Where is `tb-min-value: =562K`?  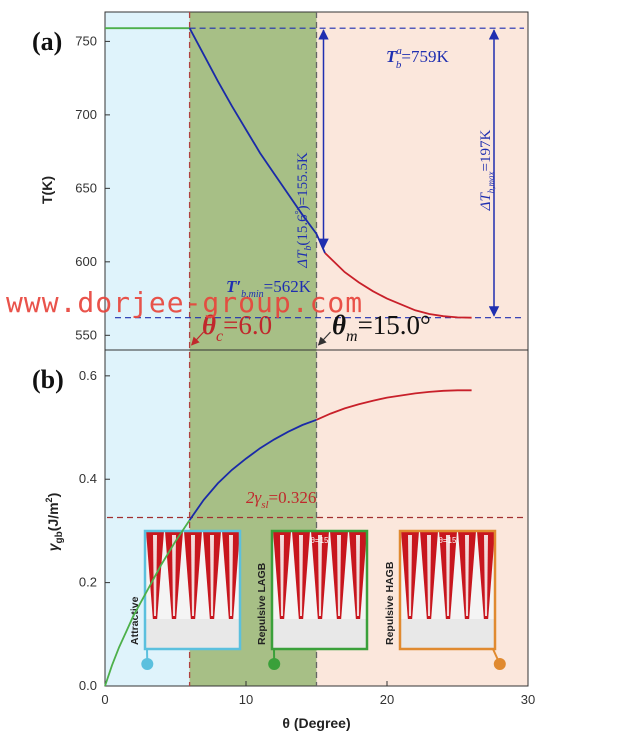 tb-min-value: =562K is located at coordinates (288, 286).